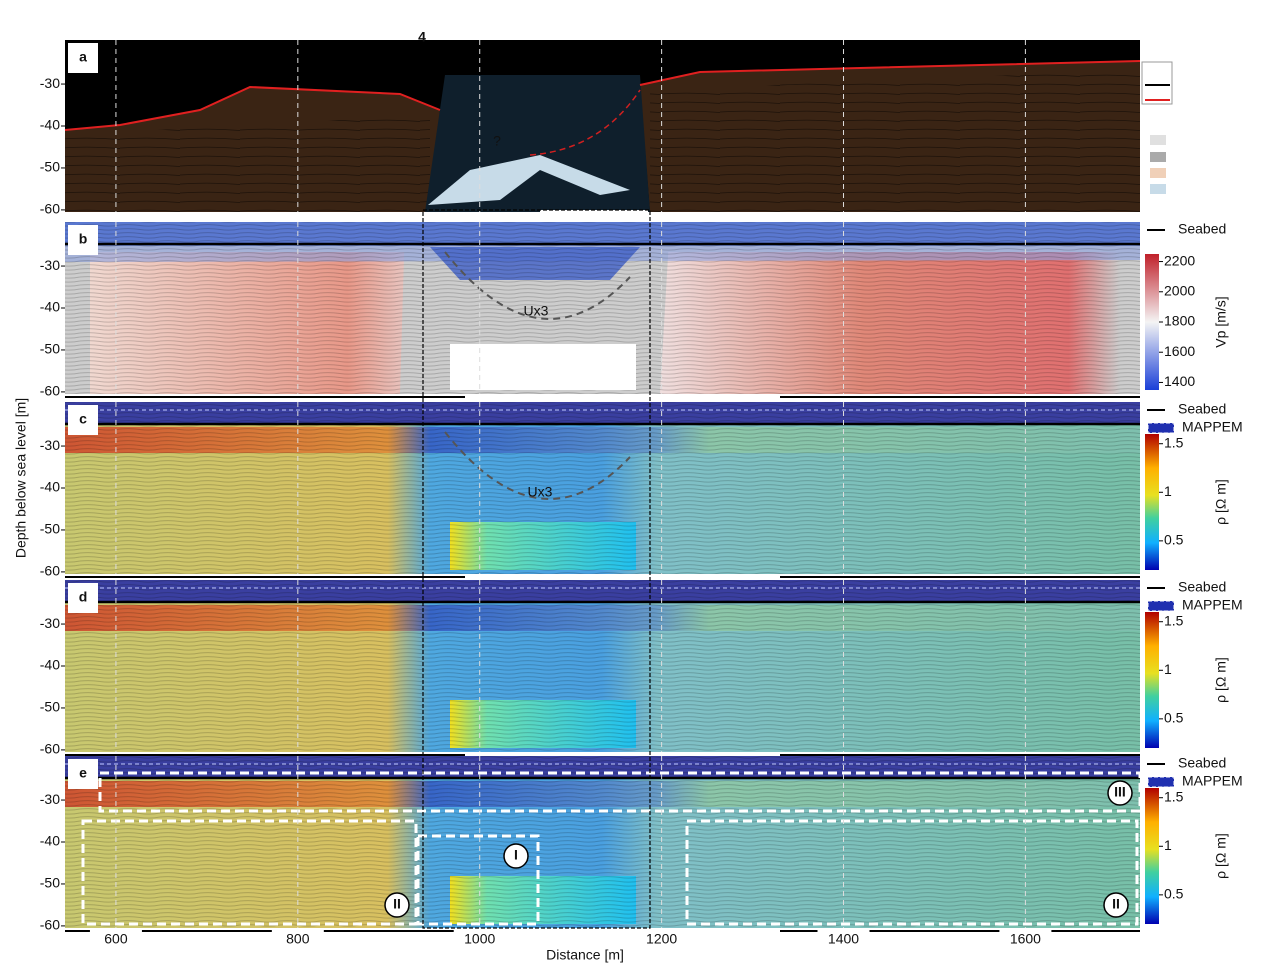 The height and width of the screenshot is (967, 1285). I want to click on annotation: I, so click(516, 855).